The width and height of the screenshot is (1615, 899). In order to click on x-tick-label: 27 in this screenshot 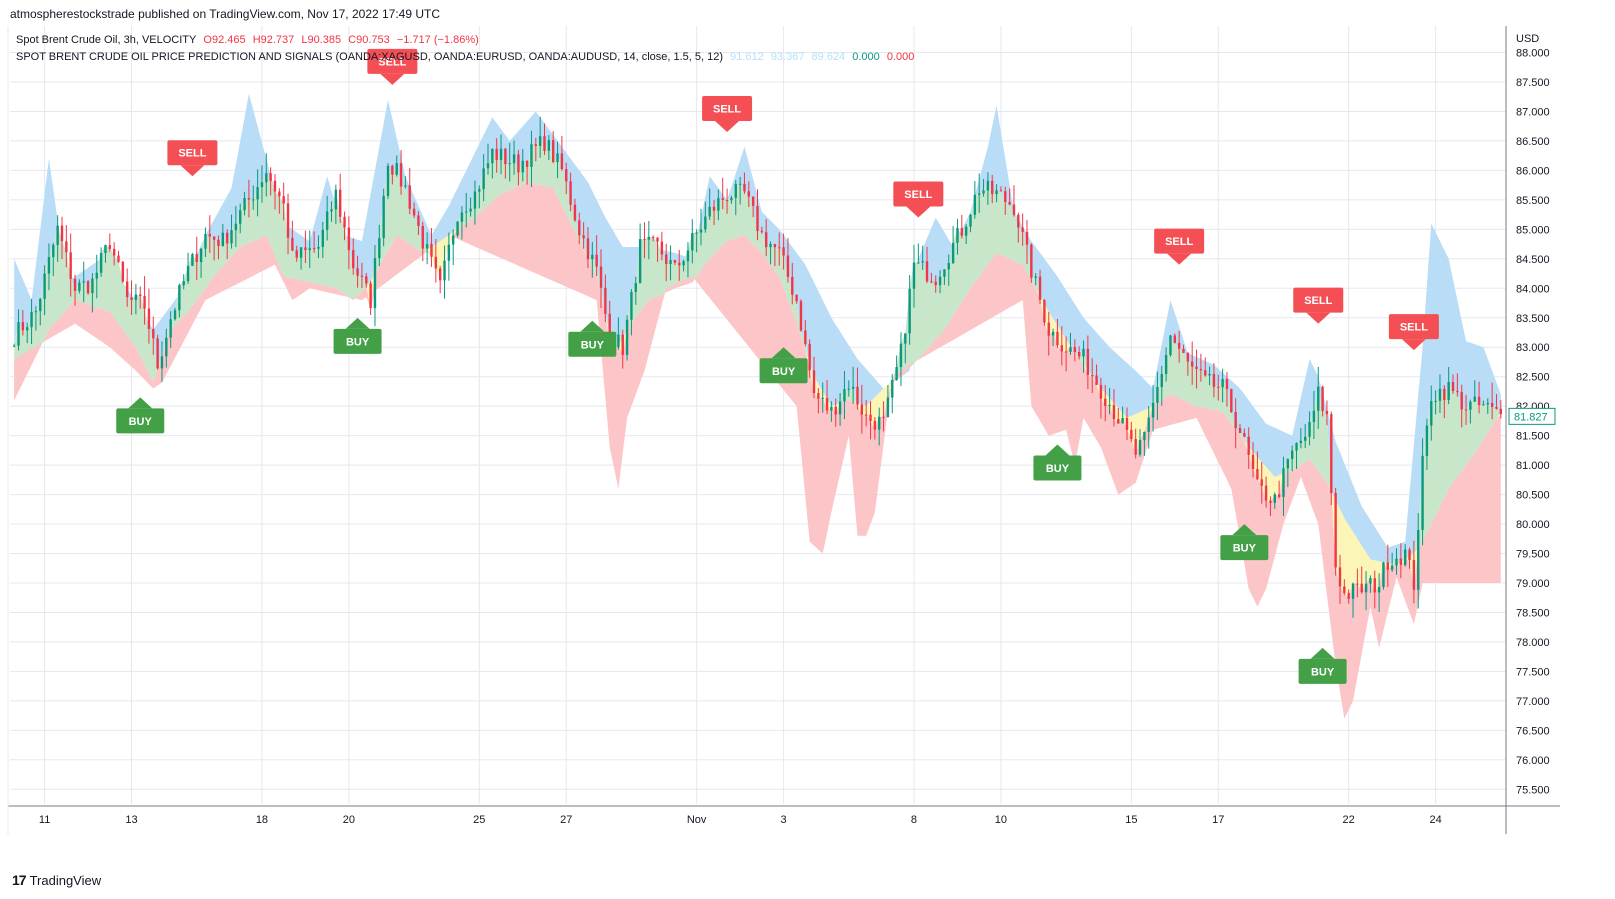, I will do `click(566, 820)`.